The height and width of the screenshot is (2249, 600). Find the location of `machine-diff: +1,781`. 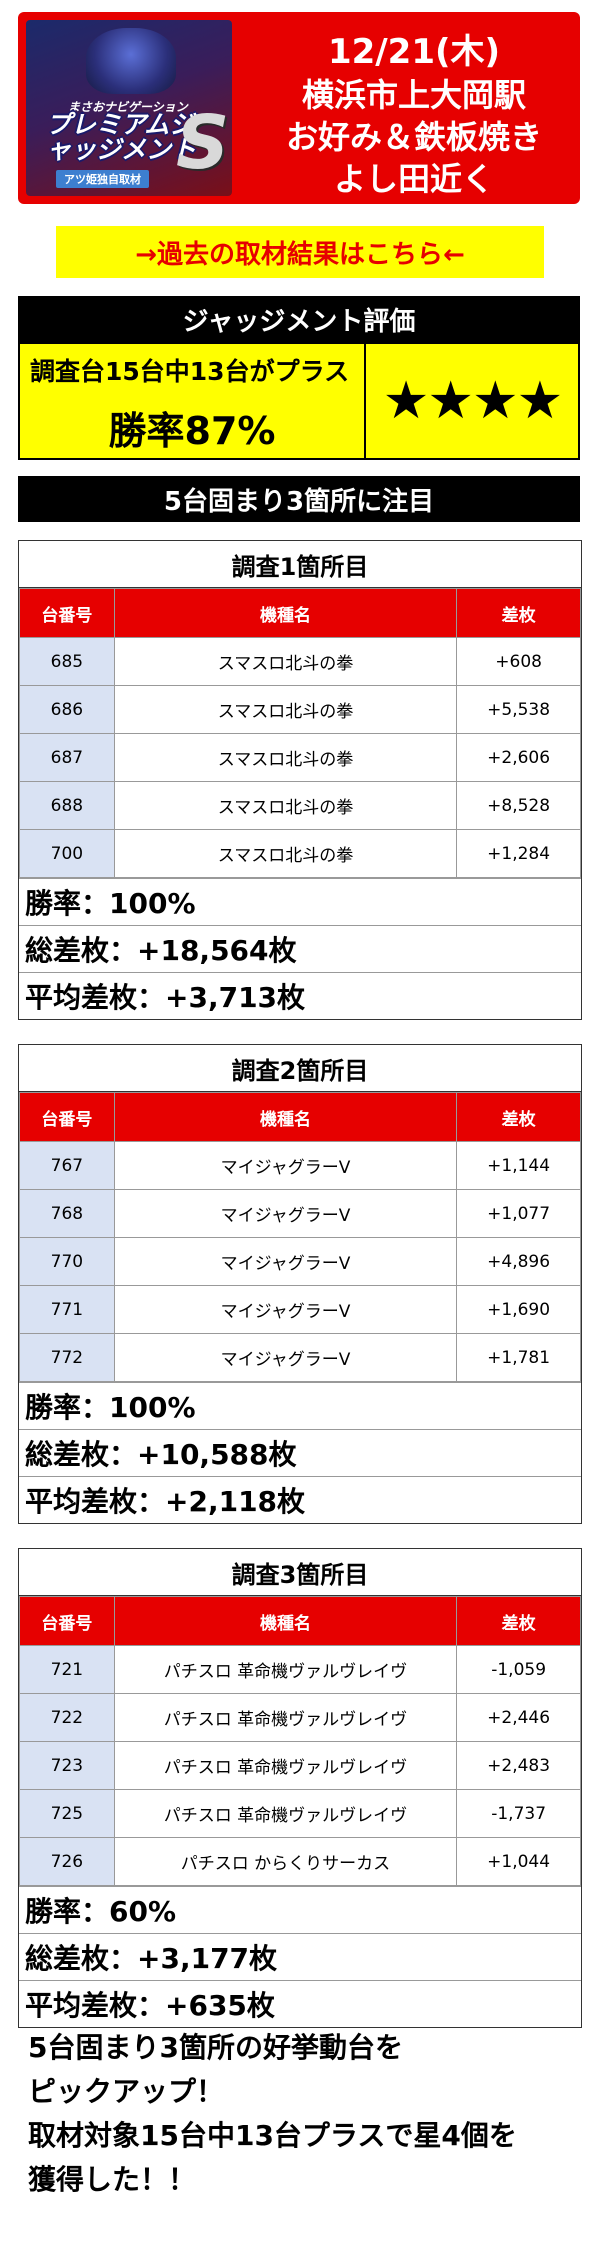

machine-diff: +1,781 is located at coordinates (518, 1357).